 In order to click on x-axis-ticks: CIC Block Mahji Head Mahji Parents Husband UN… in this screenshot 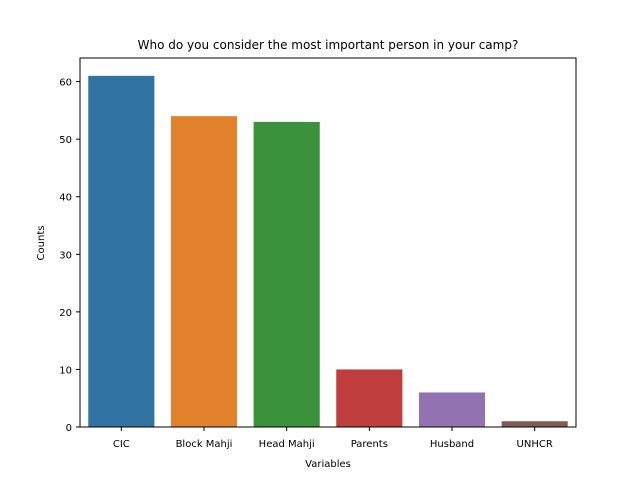, I will do `click(333, 438)`.